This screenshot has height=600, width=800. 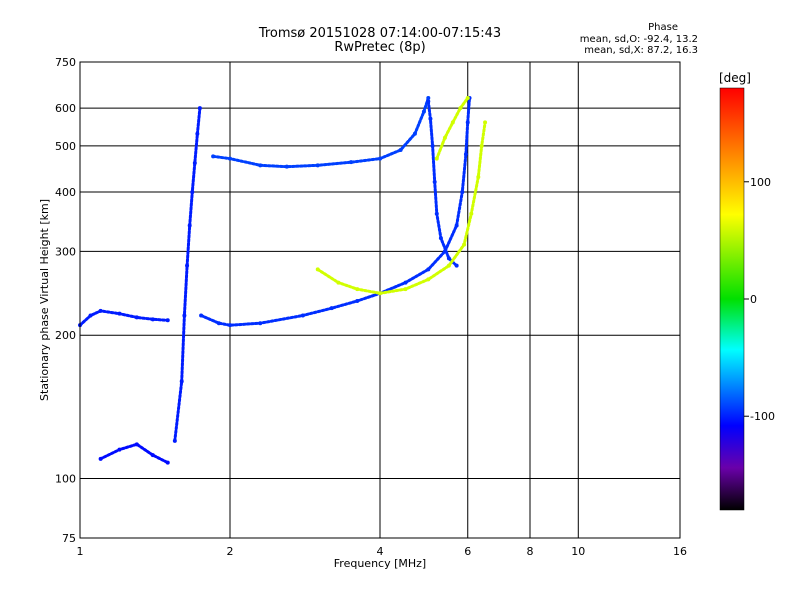 I want to click on colorbar-ticks: 100 0 -100, so click(x=759, y=299).